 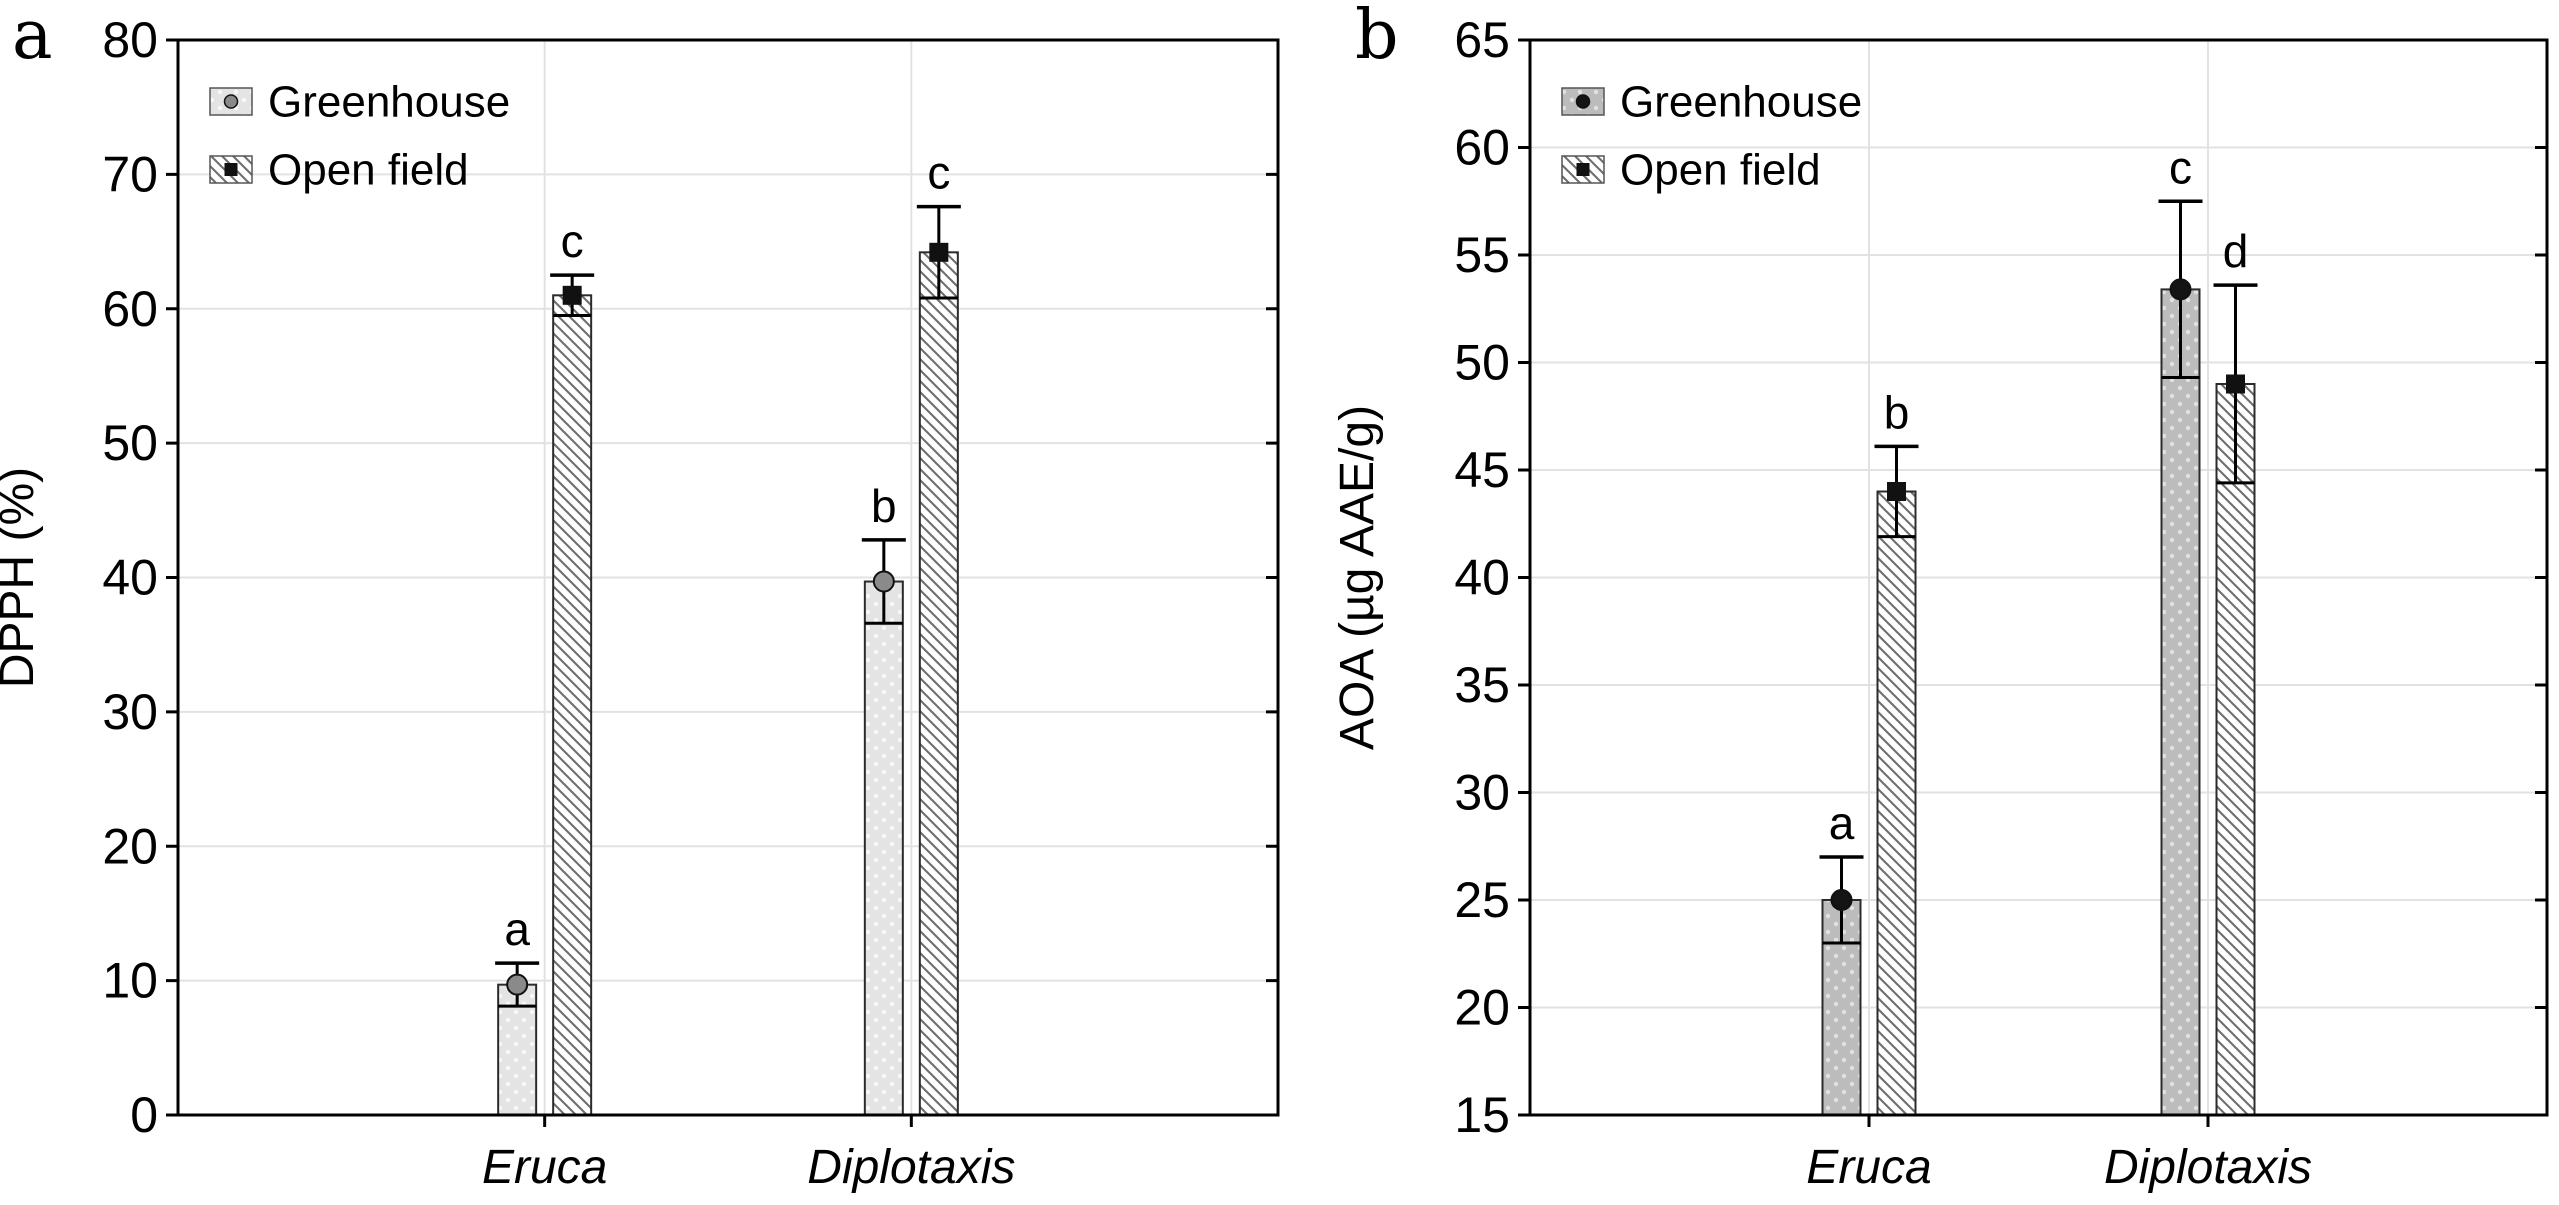 I want to click on y-tick-label: 80, so click(x=130, y=40).